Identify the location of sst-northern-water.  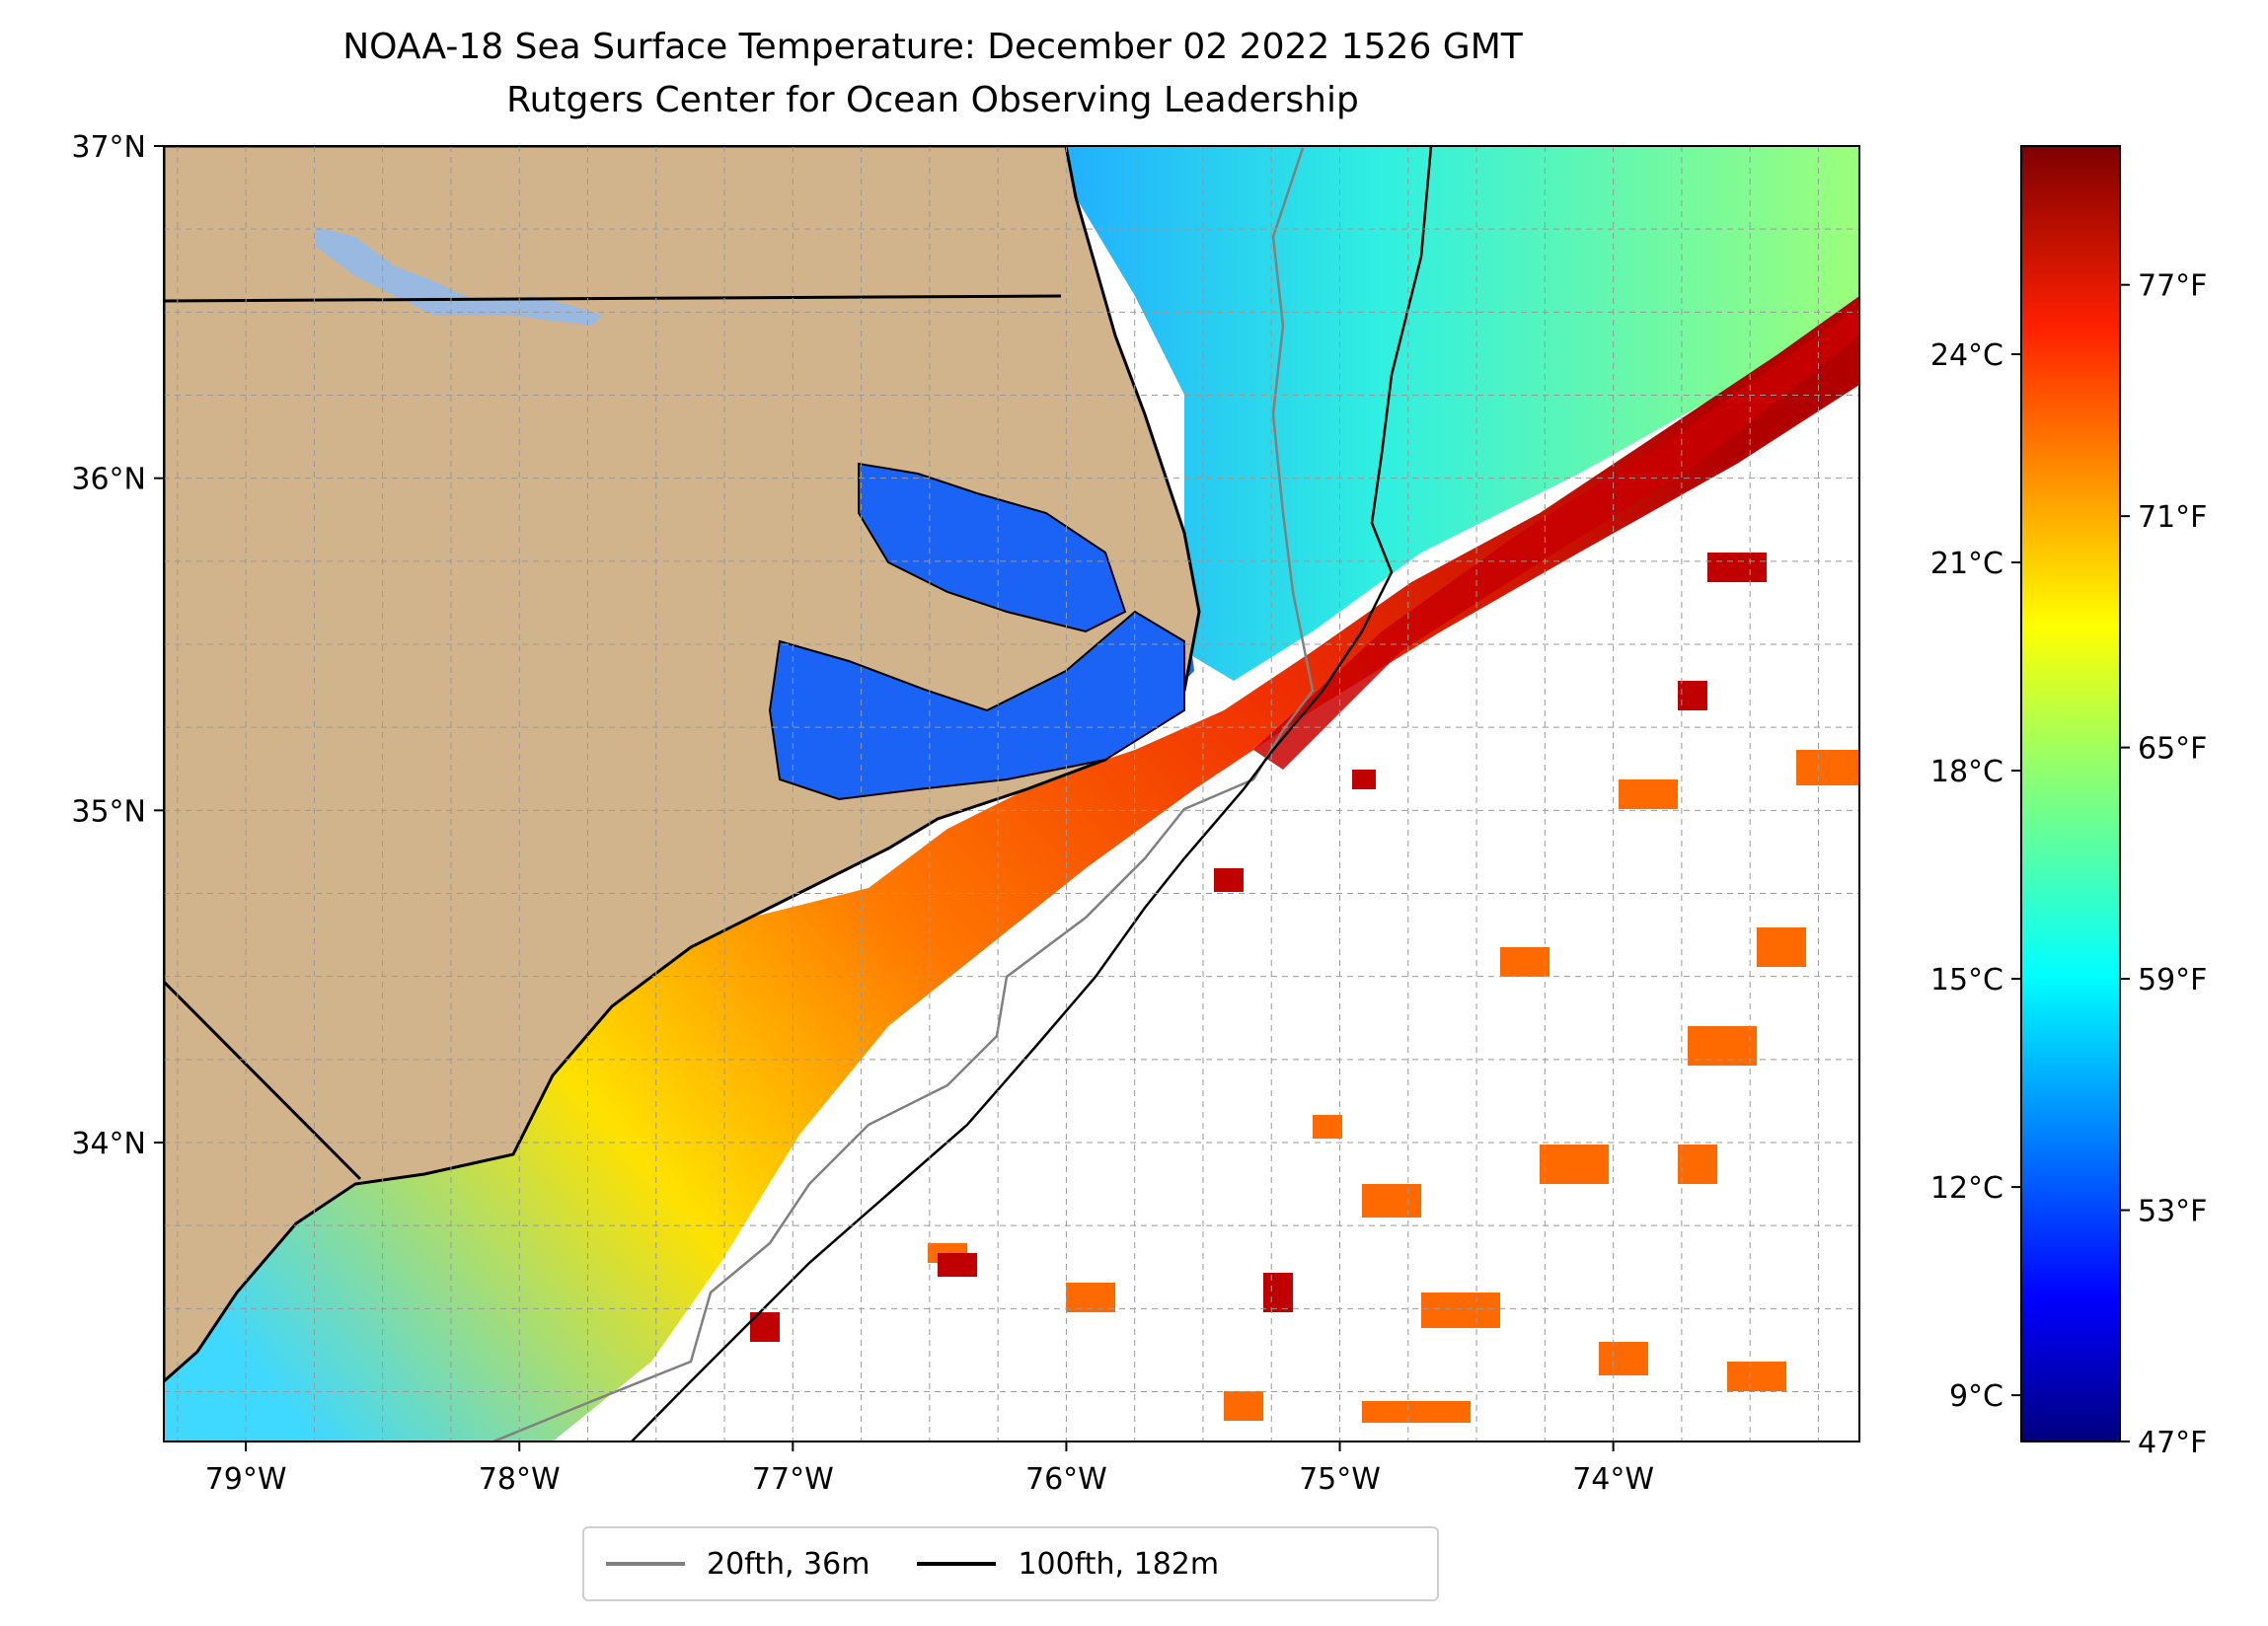
(1462, 413).